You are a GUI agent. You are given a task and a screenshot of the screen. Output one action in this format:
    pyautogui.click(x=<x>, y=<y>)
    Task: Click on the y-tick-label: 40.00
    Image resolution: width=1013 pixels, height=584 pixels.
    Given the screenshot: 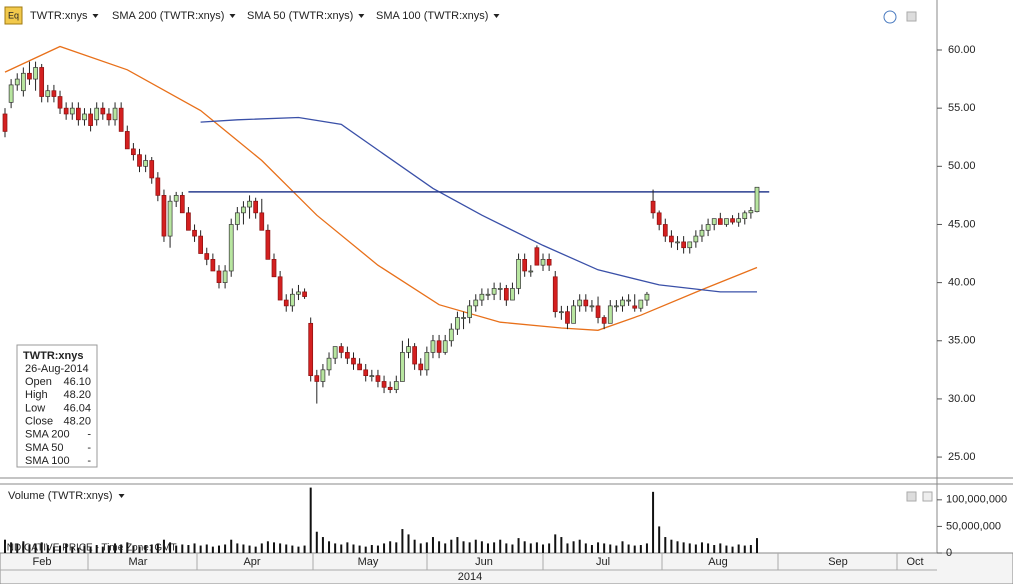 What is the action you would take?
    pyautogui.click(x=962, y=283)
    